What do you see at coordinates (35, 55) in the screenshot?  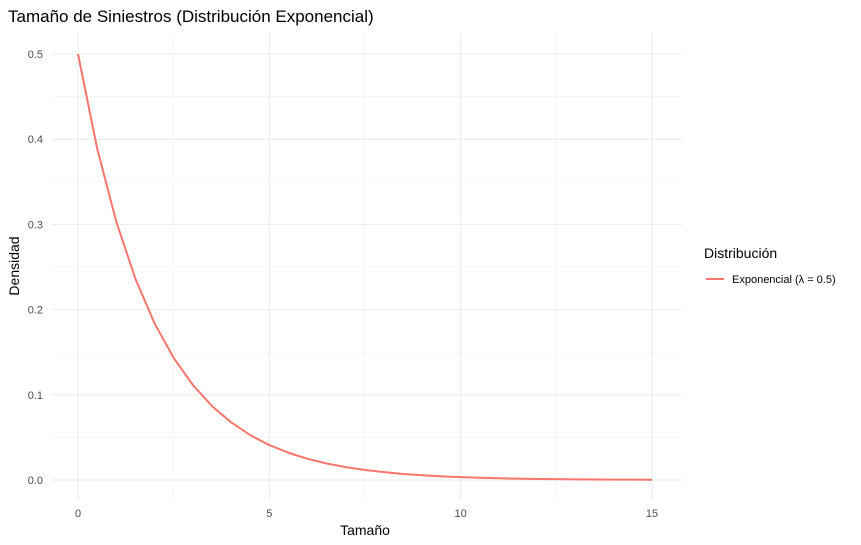 I see `y-tick-label: 0.5` at bounding box center [35, 55].